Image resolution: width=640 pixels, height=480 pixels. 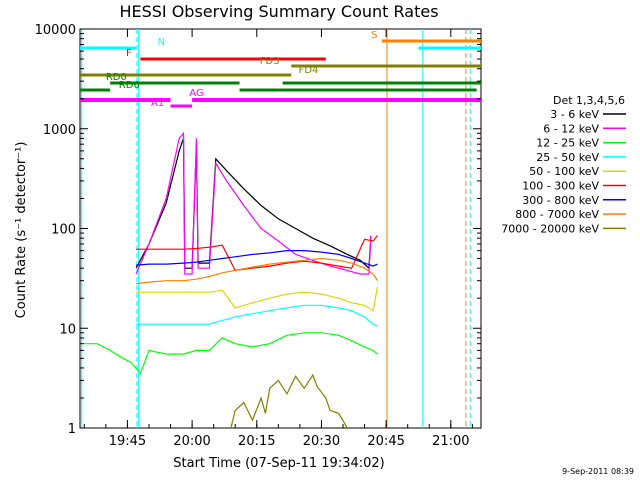 I want to click on legend-label: 800 - 7000 keV, so click(x=557, y=214).